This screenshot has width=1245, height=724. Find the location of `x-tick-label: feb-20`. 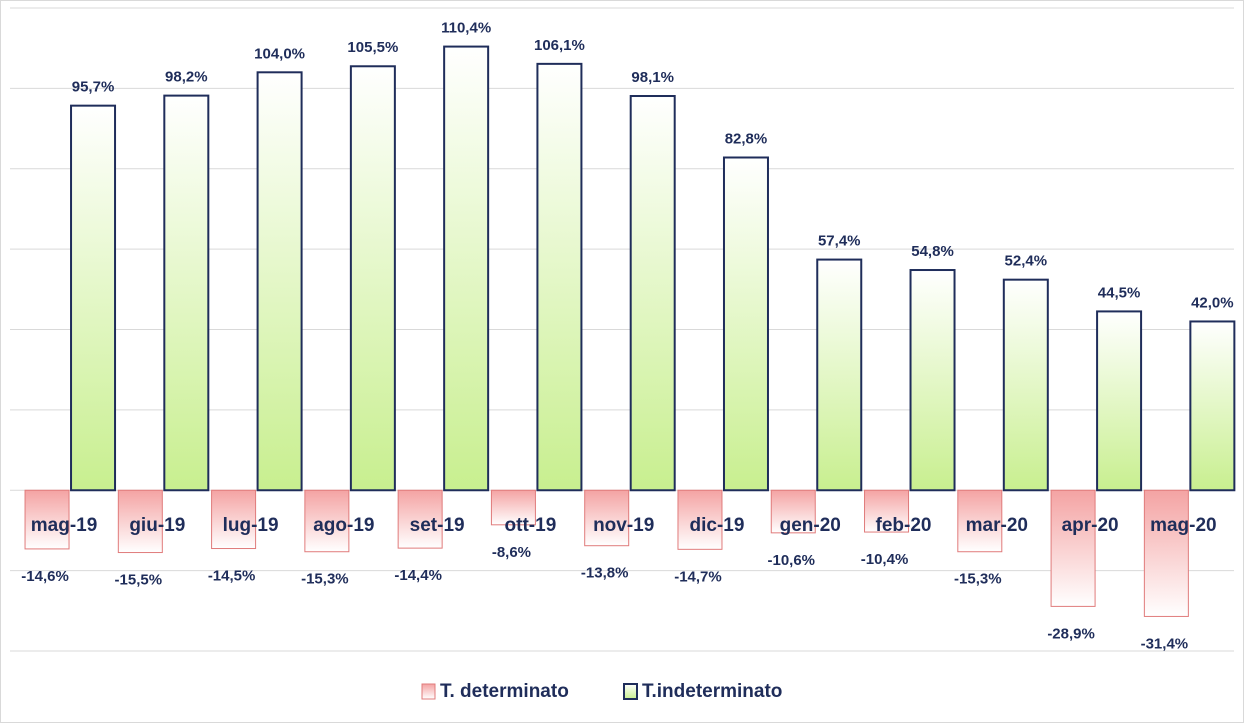

x-tick-label: feb-20 is located at coordinates (904, 525).